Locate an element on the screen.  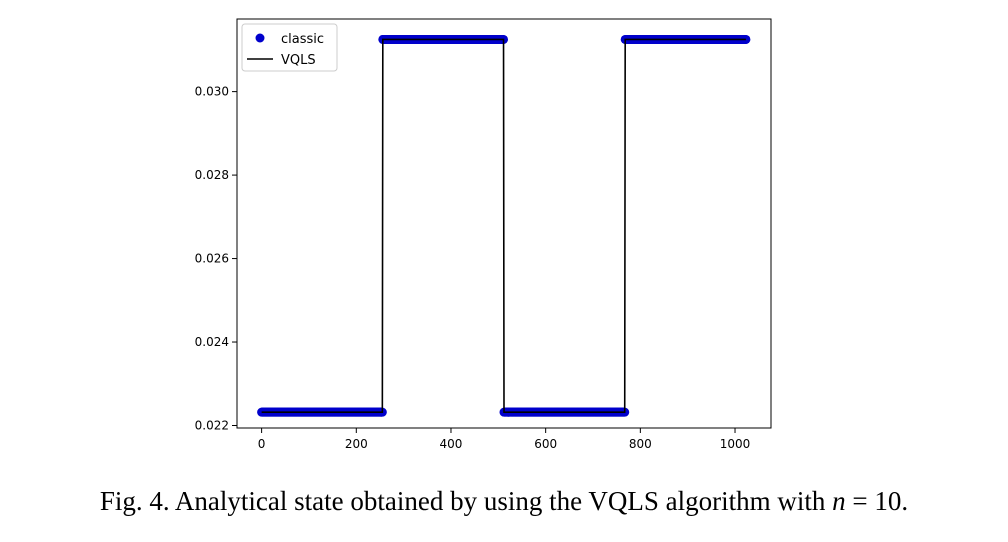
y-axis: 0.022 0.024 0.026 0.028 0.030 is located at coordinates (216, 258).